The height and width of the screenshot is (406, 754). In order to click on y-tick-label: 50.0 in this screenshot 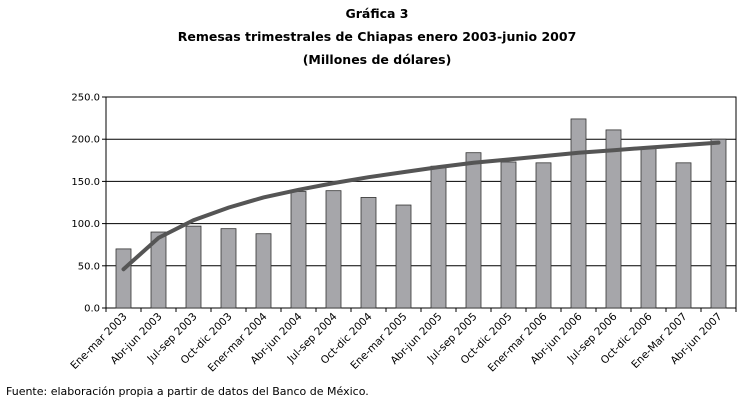, I will do `click(89, 266)`.